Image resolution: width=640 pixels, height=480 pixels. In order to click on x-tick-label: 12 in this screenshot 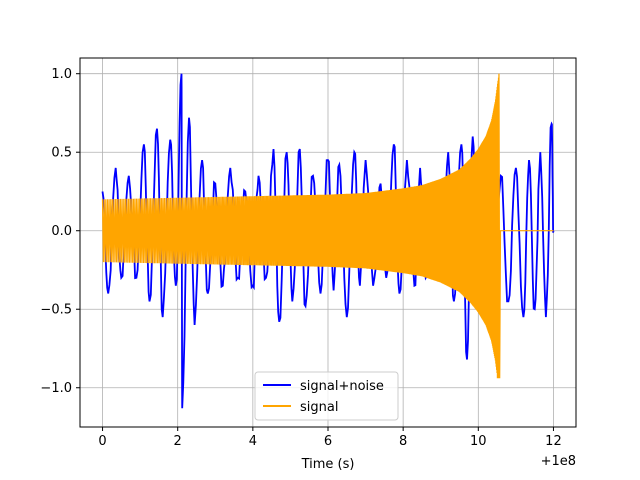, I will do `click(553, 441)`.